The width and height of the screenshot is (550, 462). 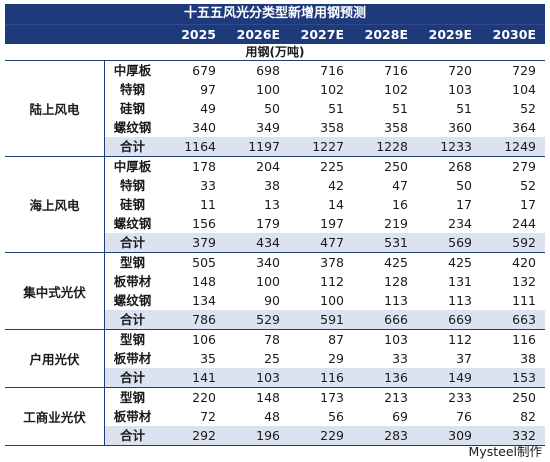 I want to click on value-cell: 103, so click(x=460, y=89).